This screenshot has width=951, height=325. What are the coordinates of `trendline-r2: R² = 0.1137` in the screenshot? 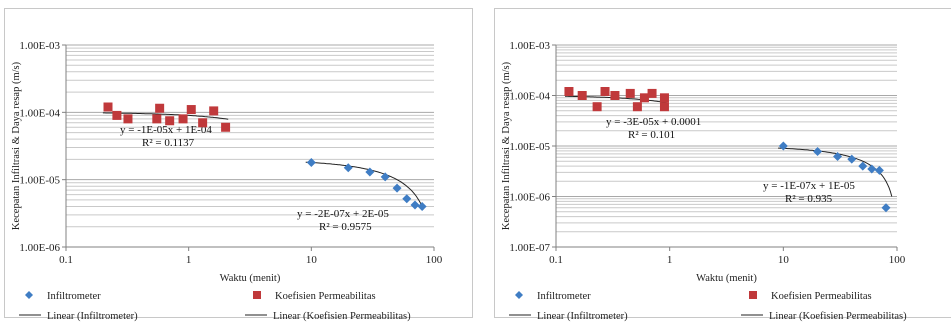 It's located at (168, 143).